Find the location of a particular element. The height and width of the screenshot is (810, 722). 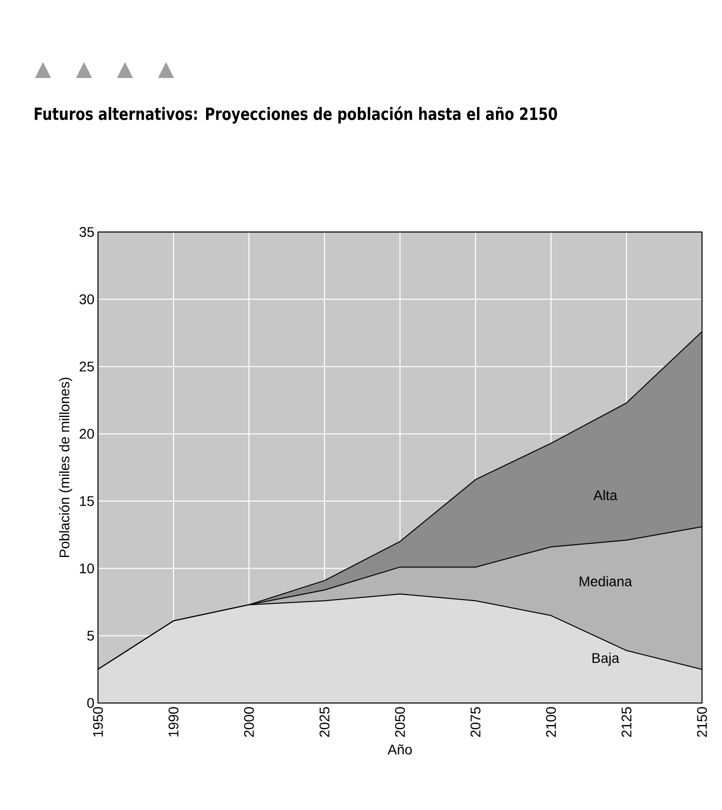

y-axis-title: Población (miles de millones) is located at coordinates (65, 468).